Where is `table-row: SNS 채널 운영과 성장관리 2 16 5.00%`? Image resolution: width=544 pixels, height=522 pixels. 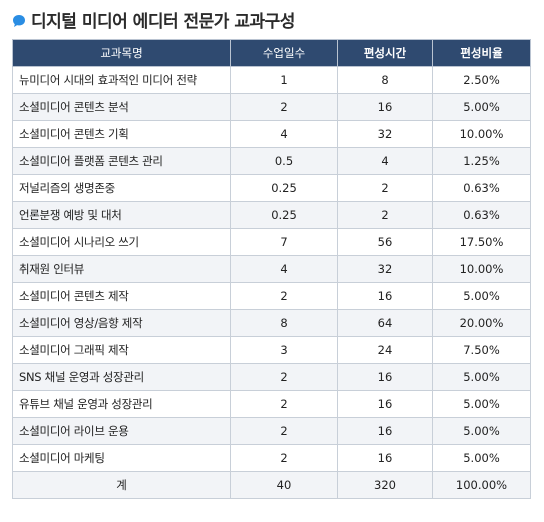 table-row: SNS 채널 운영과 성장관리 2 16 5.00% is located at coordinates (271, 377).